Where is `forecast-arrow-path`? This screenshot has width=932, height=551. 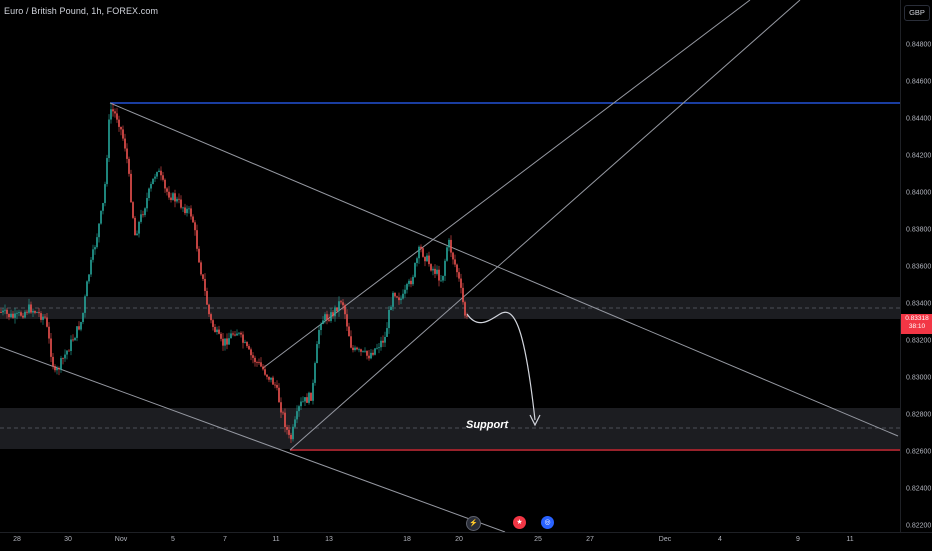 forecast-arrow-path is located at coordinates (501, 366).